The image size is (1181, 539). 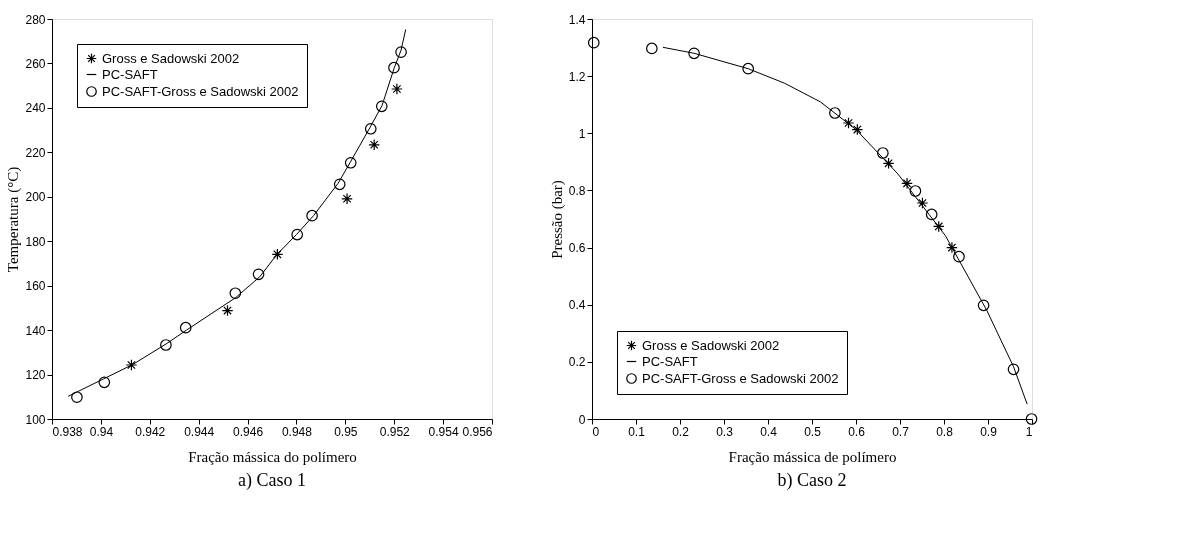 I want to click on x-tick-label: 0.8, so click(x=945, y=431).